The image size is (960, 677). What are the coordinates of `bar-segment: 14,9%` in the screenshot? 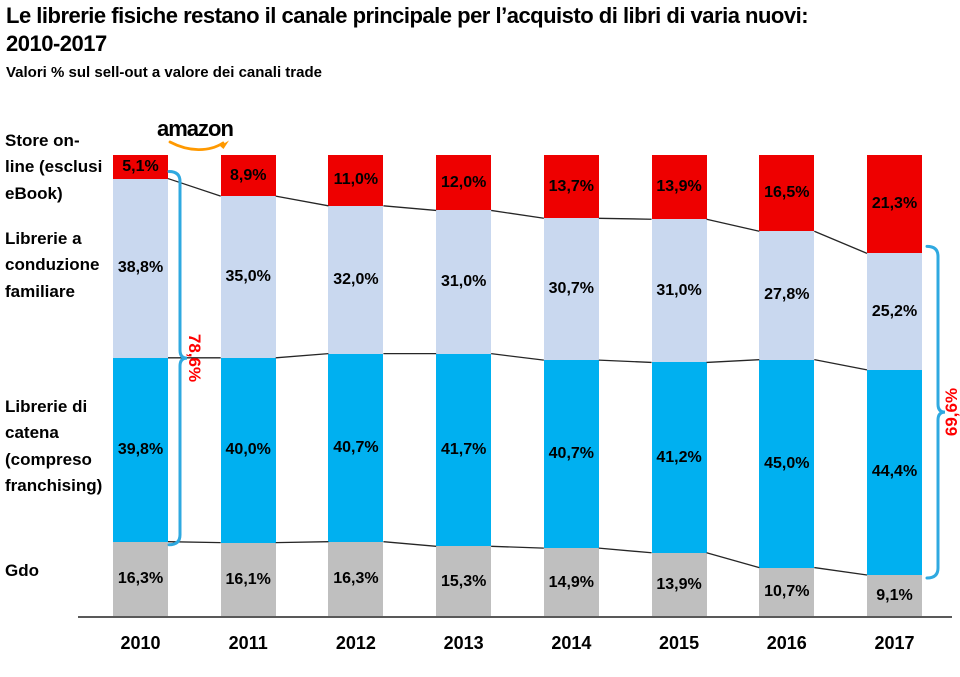 It's located at (571, 582).